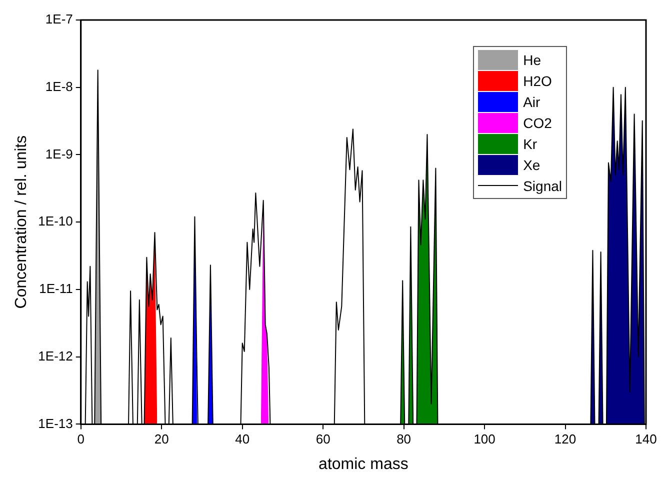 The height and width of the screenshot is (486, 668). Describe the element at coordinates (646, 439) in the screenshot. I see `x-tick-label: 140` at that location.